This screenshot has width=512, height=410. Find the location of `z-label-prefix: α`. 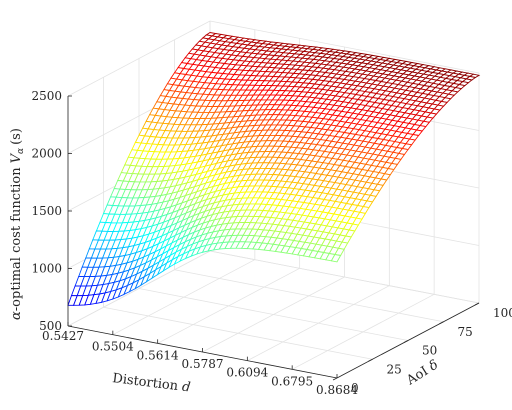

z-label-prefix: α is located at coordinates (16, 315).